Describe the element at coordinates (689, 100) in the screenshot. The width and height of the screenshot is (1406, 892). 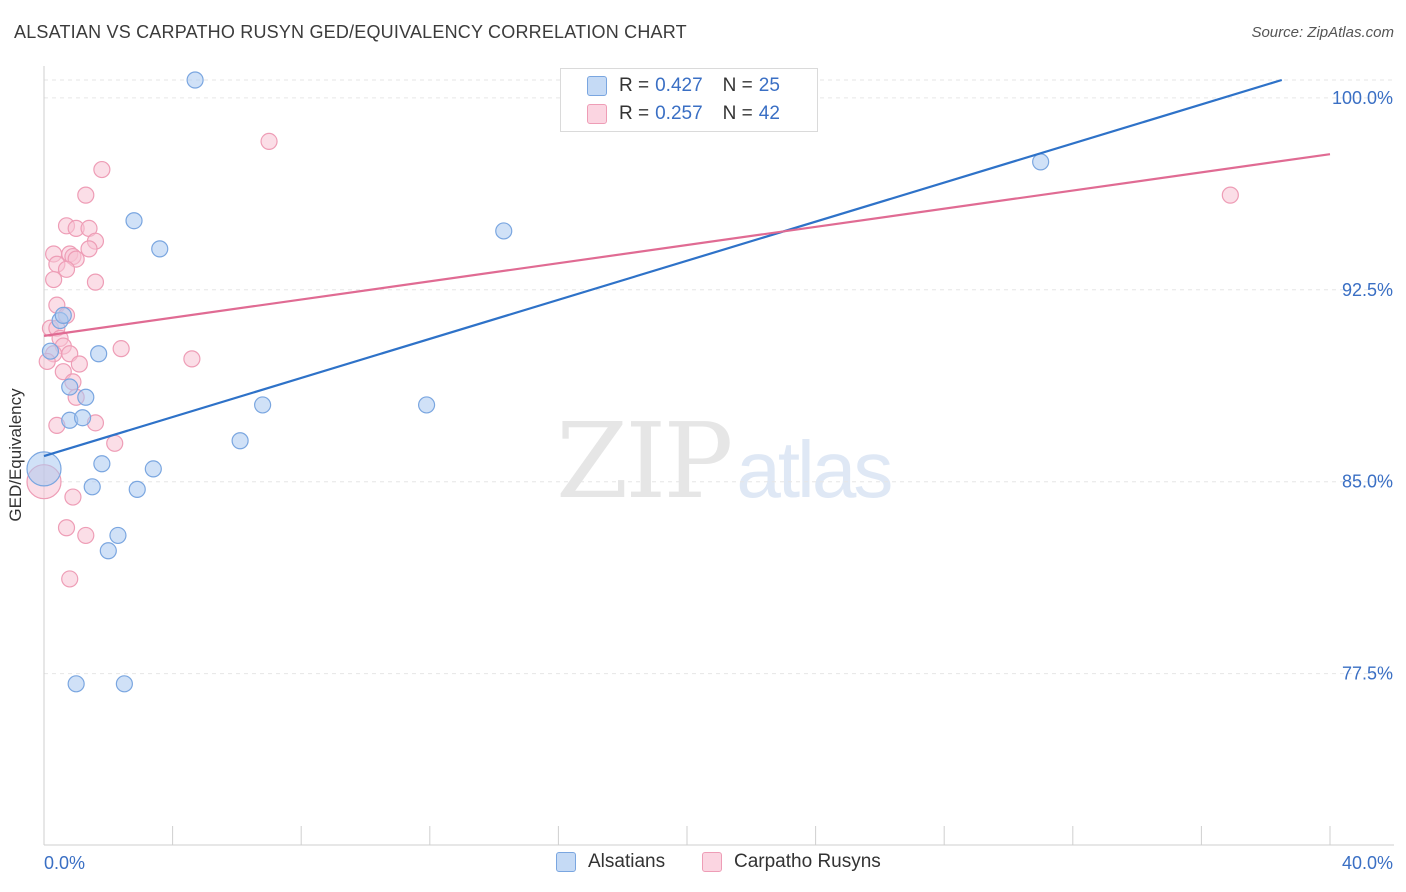
I see `stats-legend: R = 0.427 N = 25 R = 0.257 N = 42` at that location.